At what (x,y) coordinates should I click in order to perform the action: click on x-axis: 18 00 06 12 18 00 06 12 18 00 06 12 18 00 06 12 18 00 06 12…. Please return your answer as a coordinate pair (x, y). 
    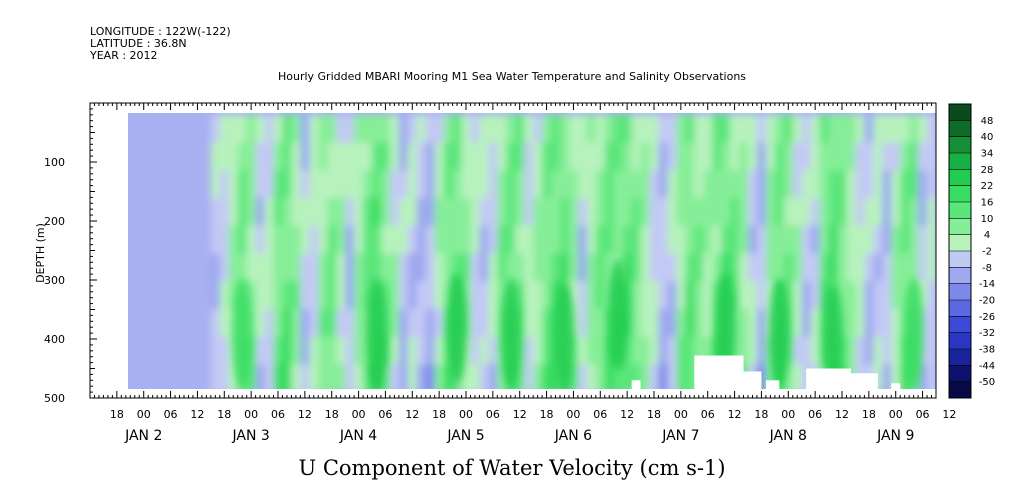
    Looking at the image, I should click on (522, 406).